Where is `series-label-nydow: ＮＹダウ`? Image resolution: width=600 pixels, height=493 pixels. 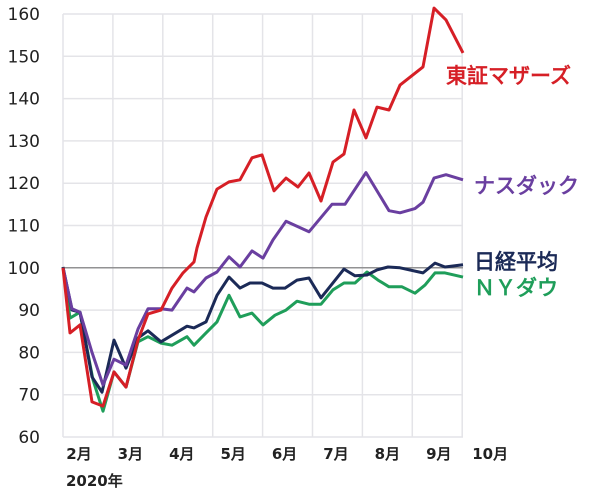
series-label-nydow: ＮＹダウ is located at coordinates (516, 288).